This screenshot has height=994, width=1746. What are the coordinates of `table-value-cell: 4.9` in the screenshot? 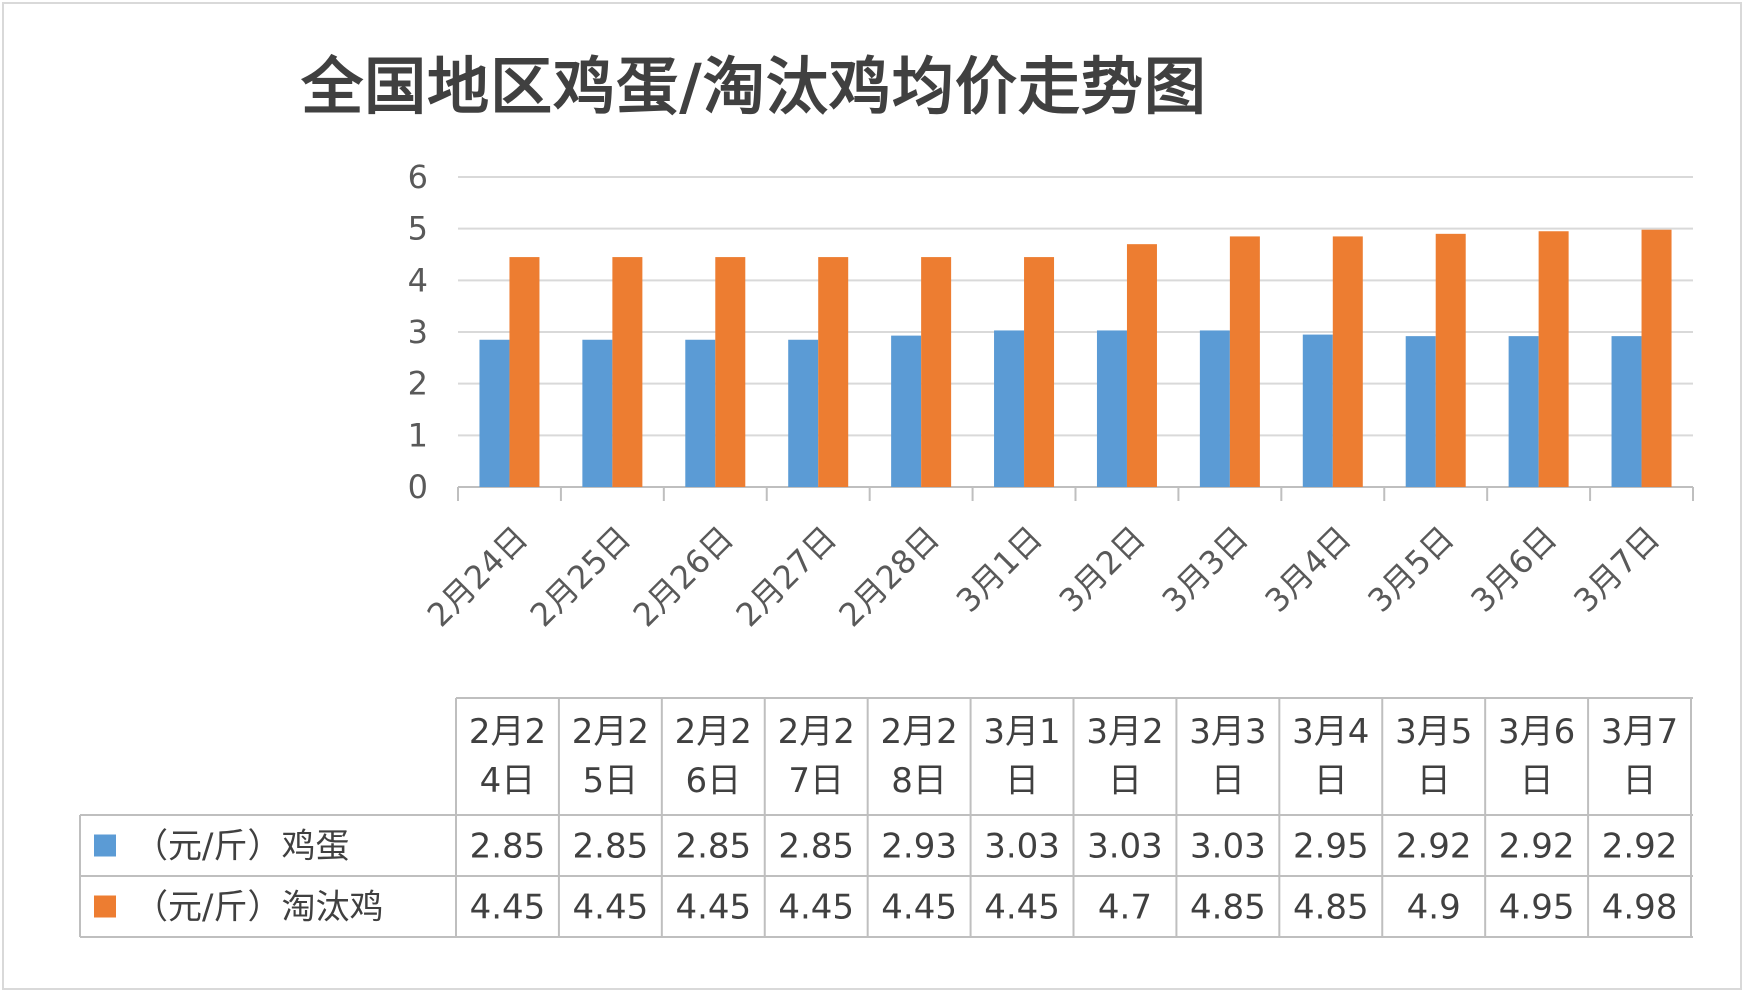 It's located at (1434, 908).